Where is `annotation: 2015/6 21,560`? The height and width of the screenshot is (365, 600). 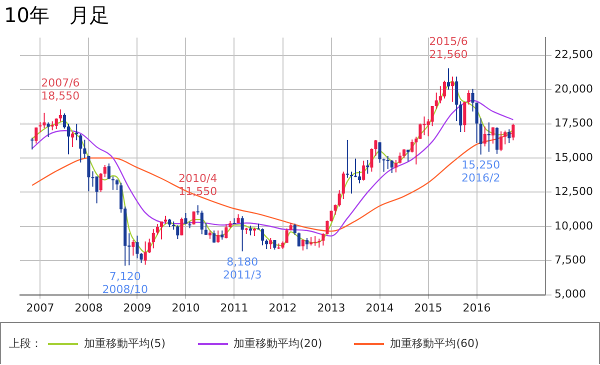
annotation: 2015/6 21,560 is located at coordinates (448, 48).